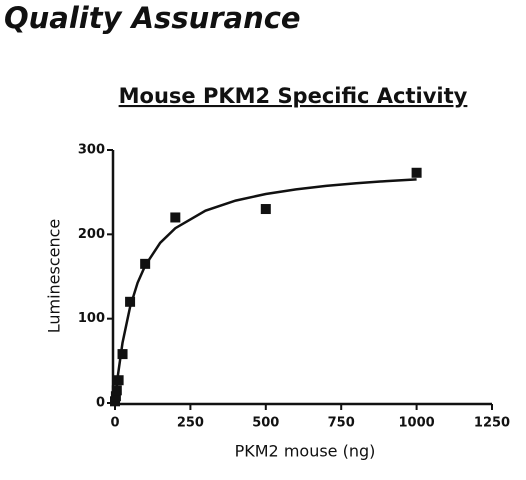 This screenshot has height=480, width=526. What do you see at coordinates (190, 423) in the screenshot?
I see `x-tick-label: 250` at bounding box center [190, 423].